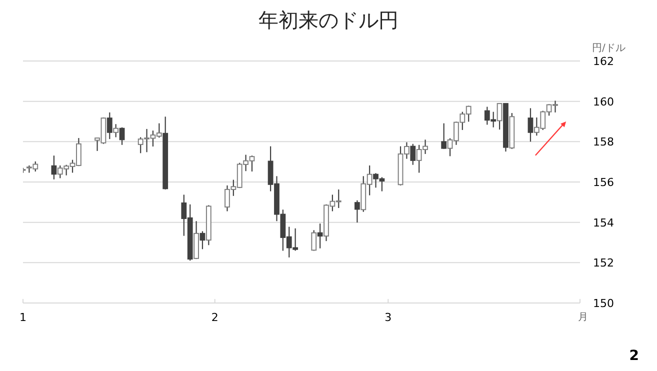  I want to click on chart-title: 年初来のドル円, so click(328, 20).